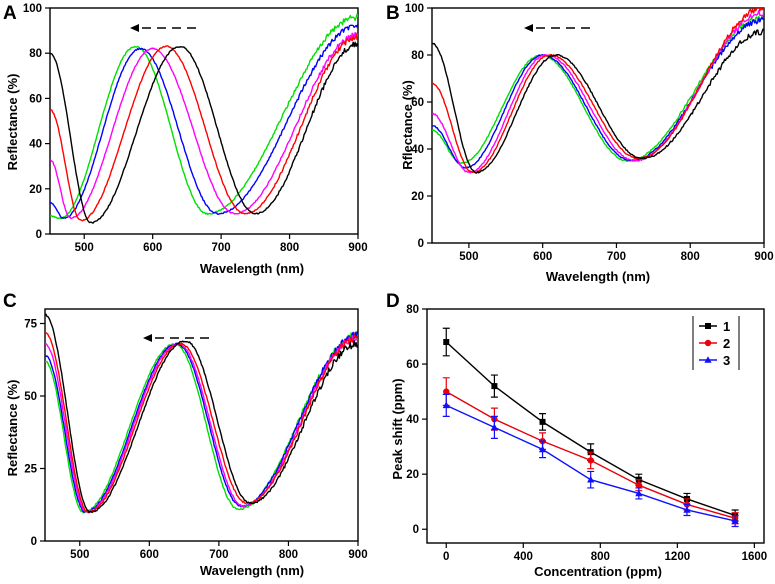  What do you see at coordinates (678, 557) in the screenshot?
I see `x-tick-label-D-3: 1200` at bounding box center [678, 557].